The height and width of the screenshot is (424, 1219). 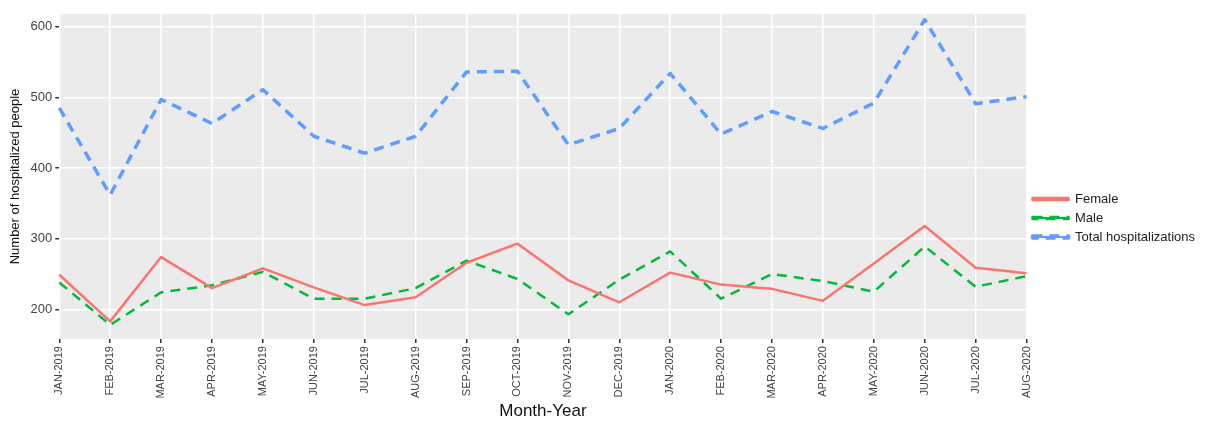 What do you see at coordinates (211, 371) in the screenshot?
I see `x-tick-label: APR-2019` at bounding box center [211, 371].